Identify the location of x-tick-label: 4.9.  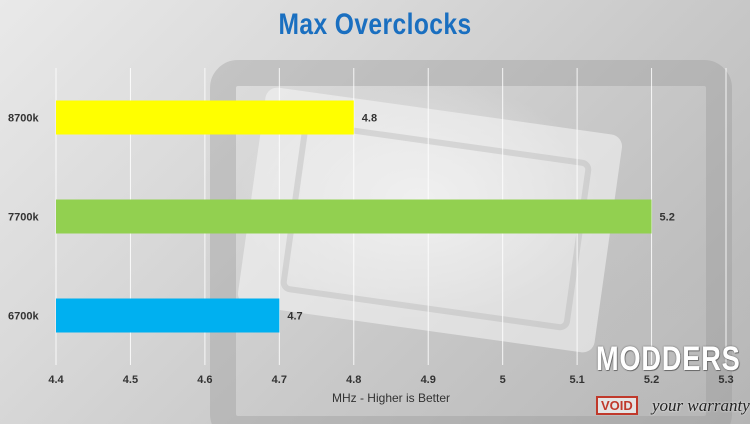
(428, 380).